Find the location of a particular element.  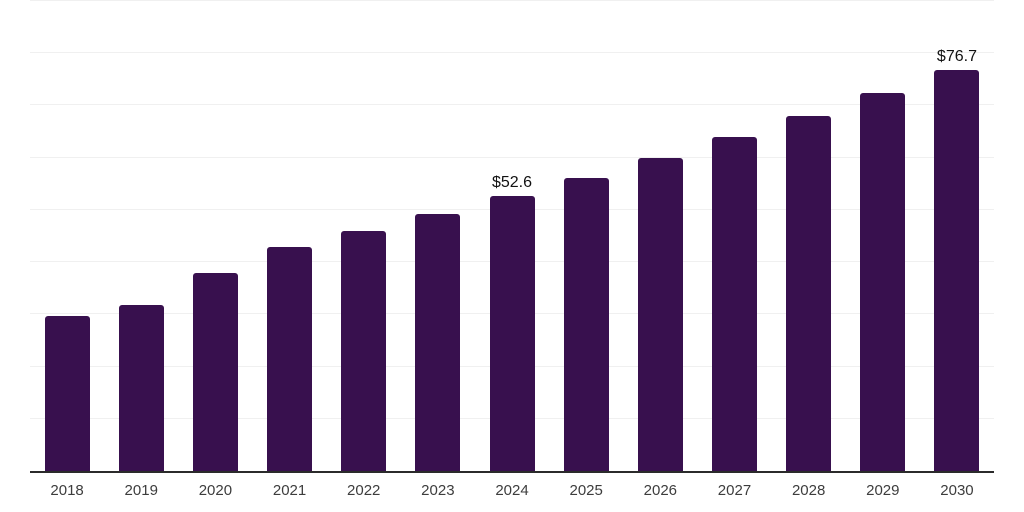

bar-2022 is located at coordinates (364, 351).